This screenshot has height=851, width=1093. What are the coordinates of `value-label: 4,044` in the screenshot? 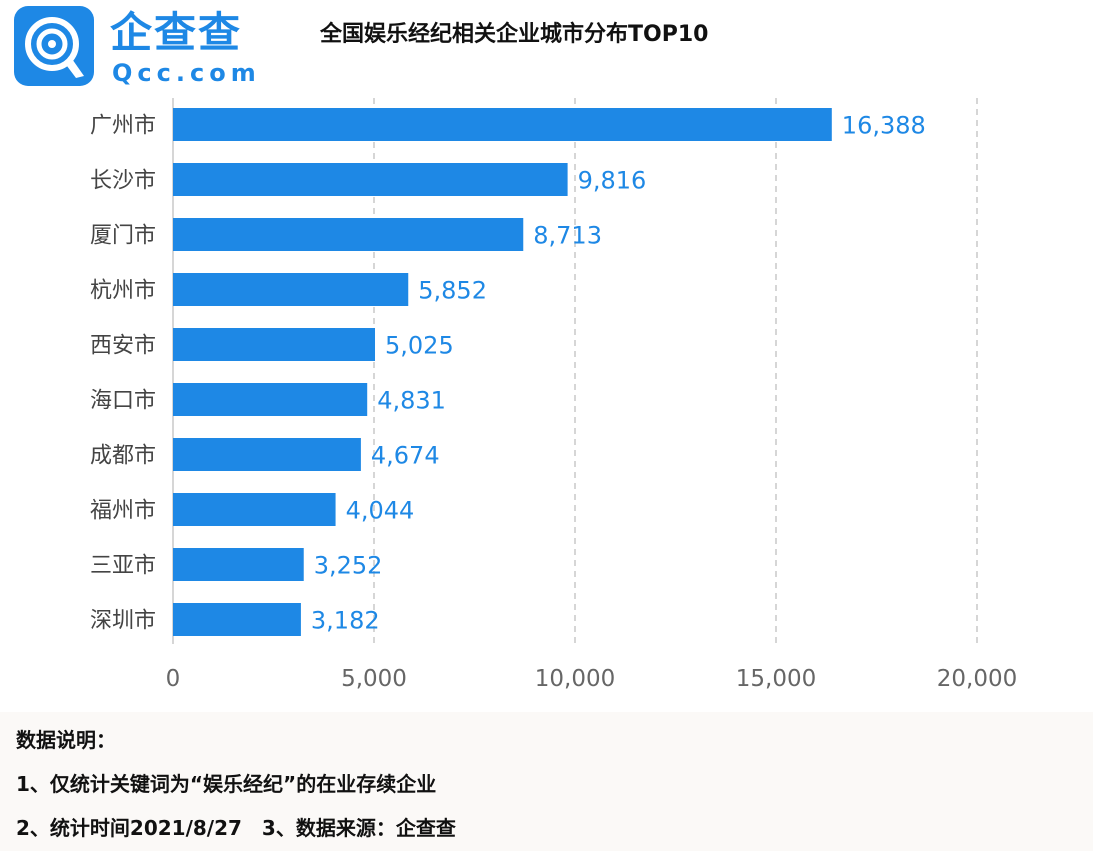 It's located at (380, 511).